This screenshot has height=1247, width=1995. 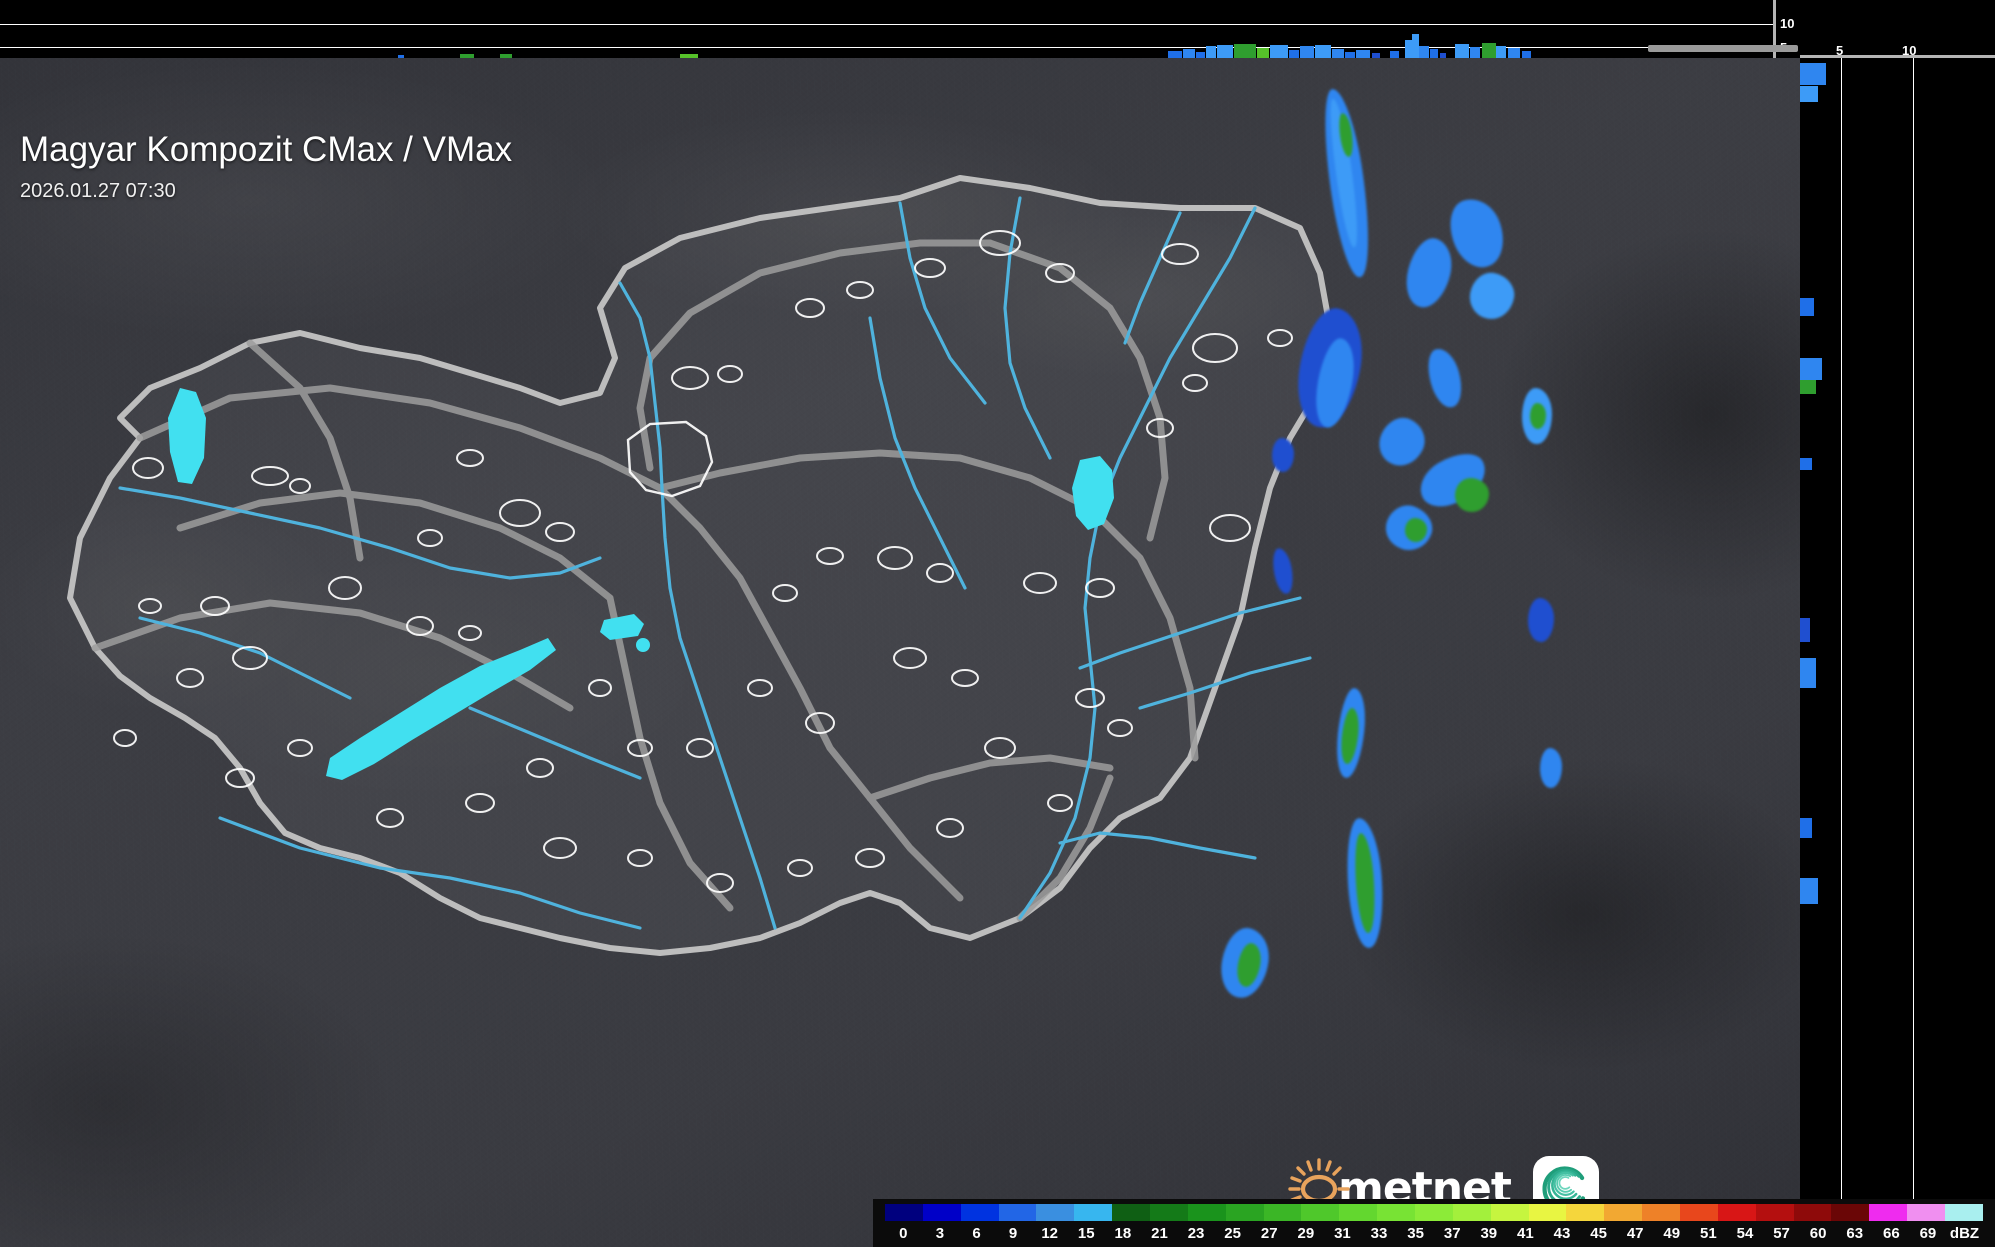 I want to click on timeline-scrollbar-handle, so click(x=1723, y=48).